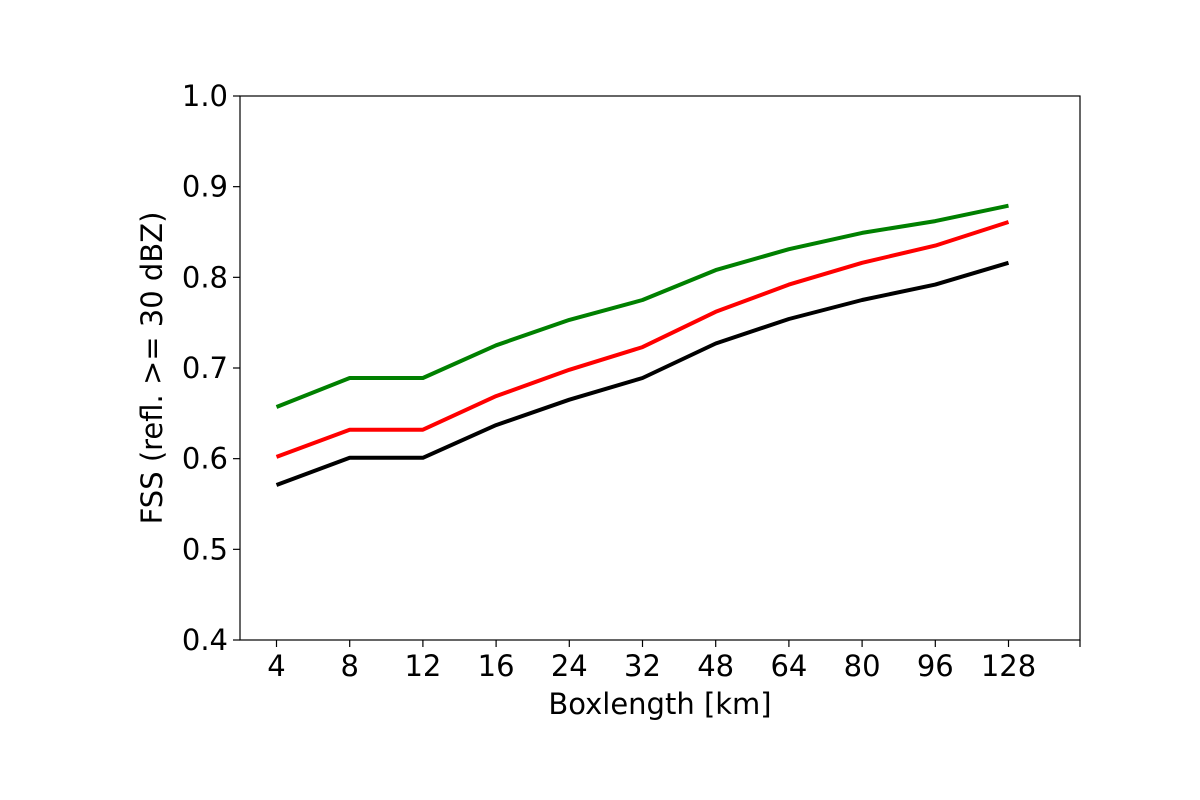 The image size is (1200, 800). Describe the element at coordinates (788, 666) in the screenshot. I see `x-tick-label: 64` at that location.